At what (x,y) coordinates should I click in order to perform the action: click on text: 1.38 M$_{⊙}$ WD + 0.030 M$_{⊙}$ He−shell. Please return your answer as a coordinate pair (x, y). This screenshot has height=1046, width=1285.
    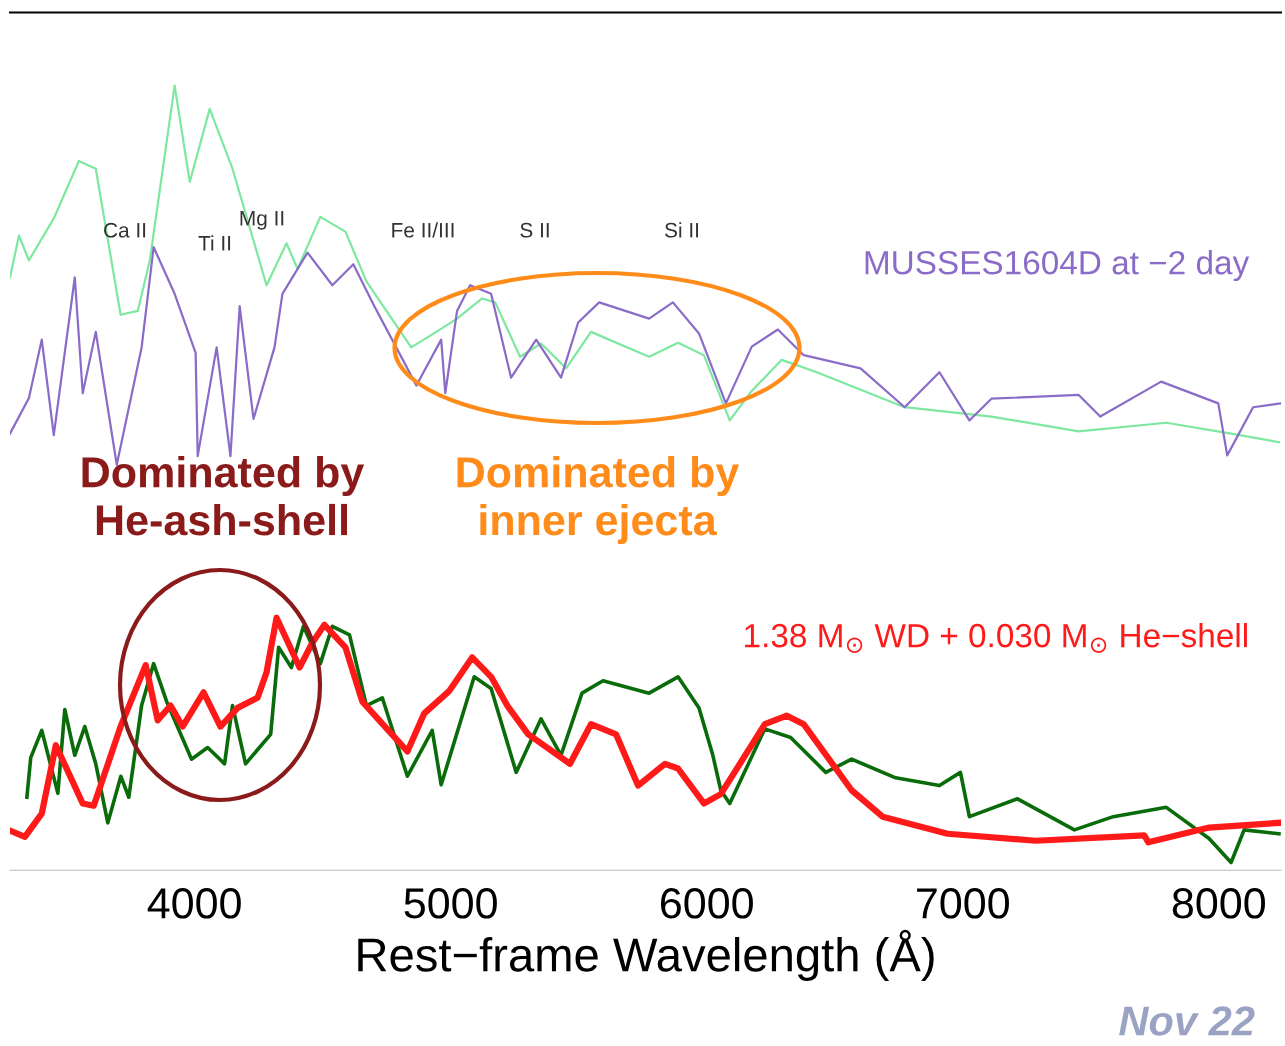
    Looking at the image, I should click on (996, 637).